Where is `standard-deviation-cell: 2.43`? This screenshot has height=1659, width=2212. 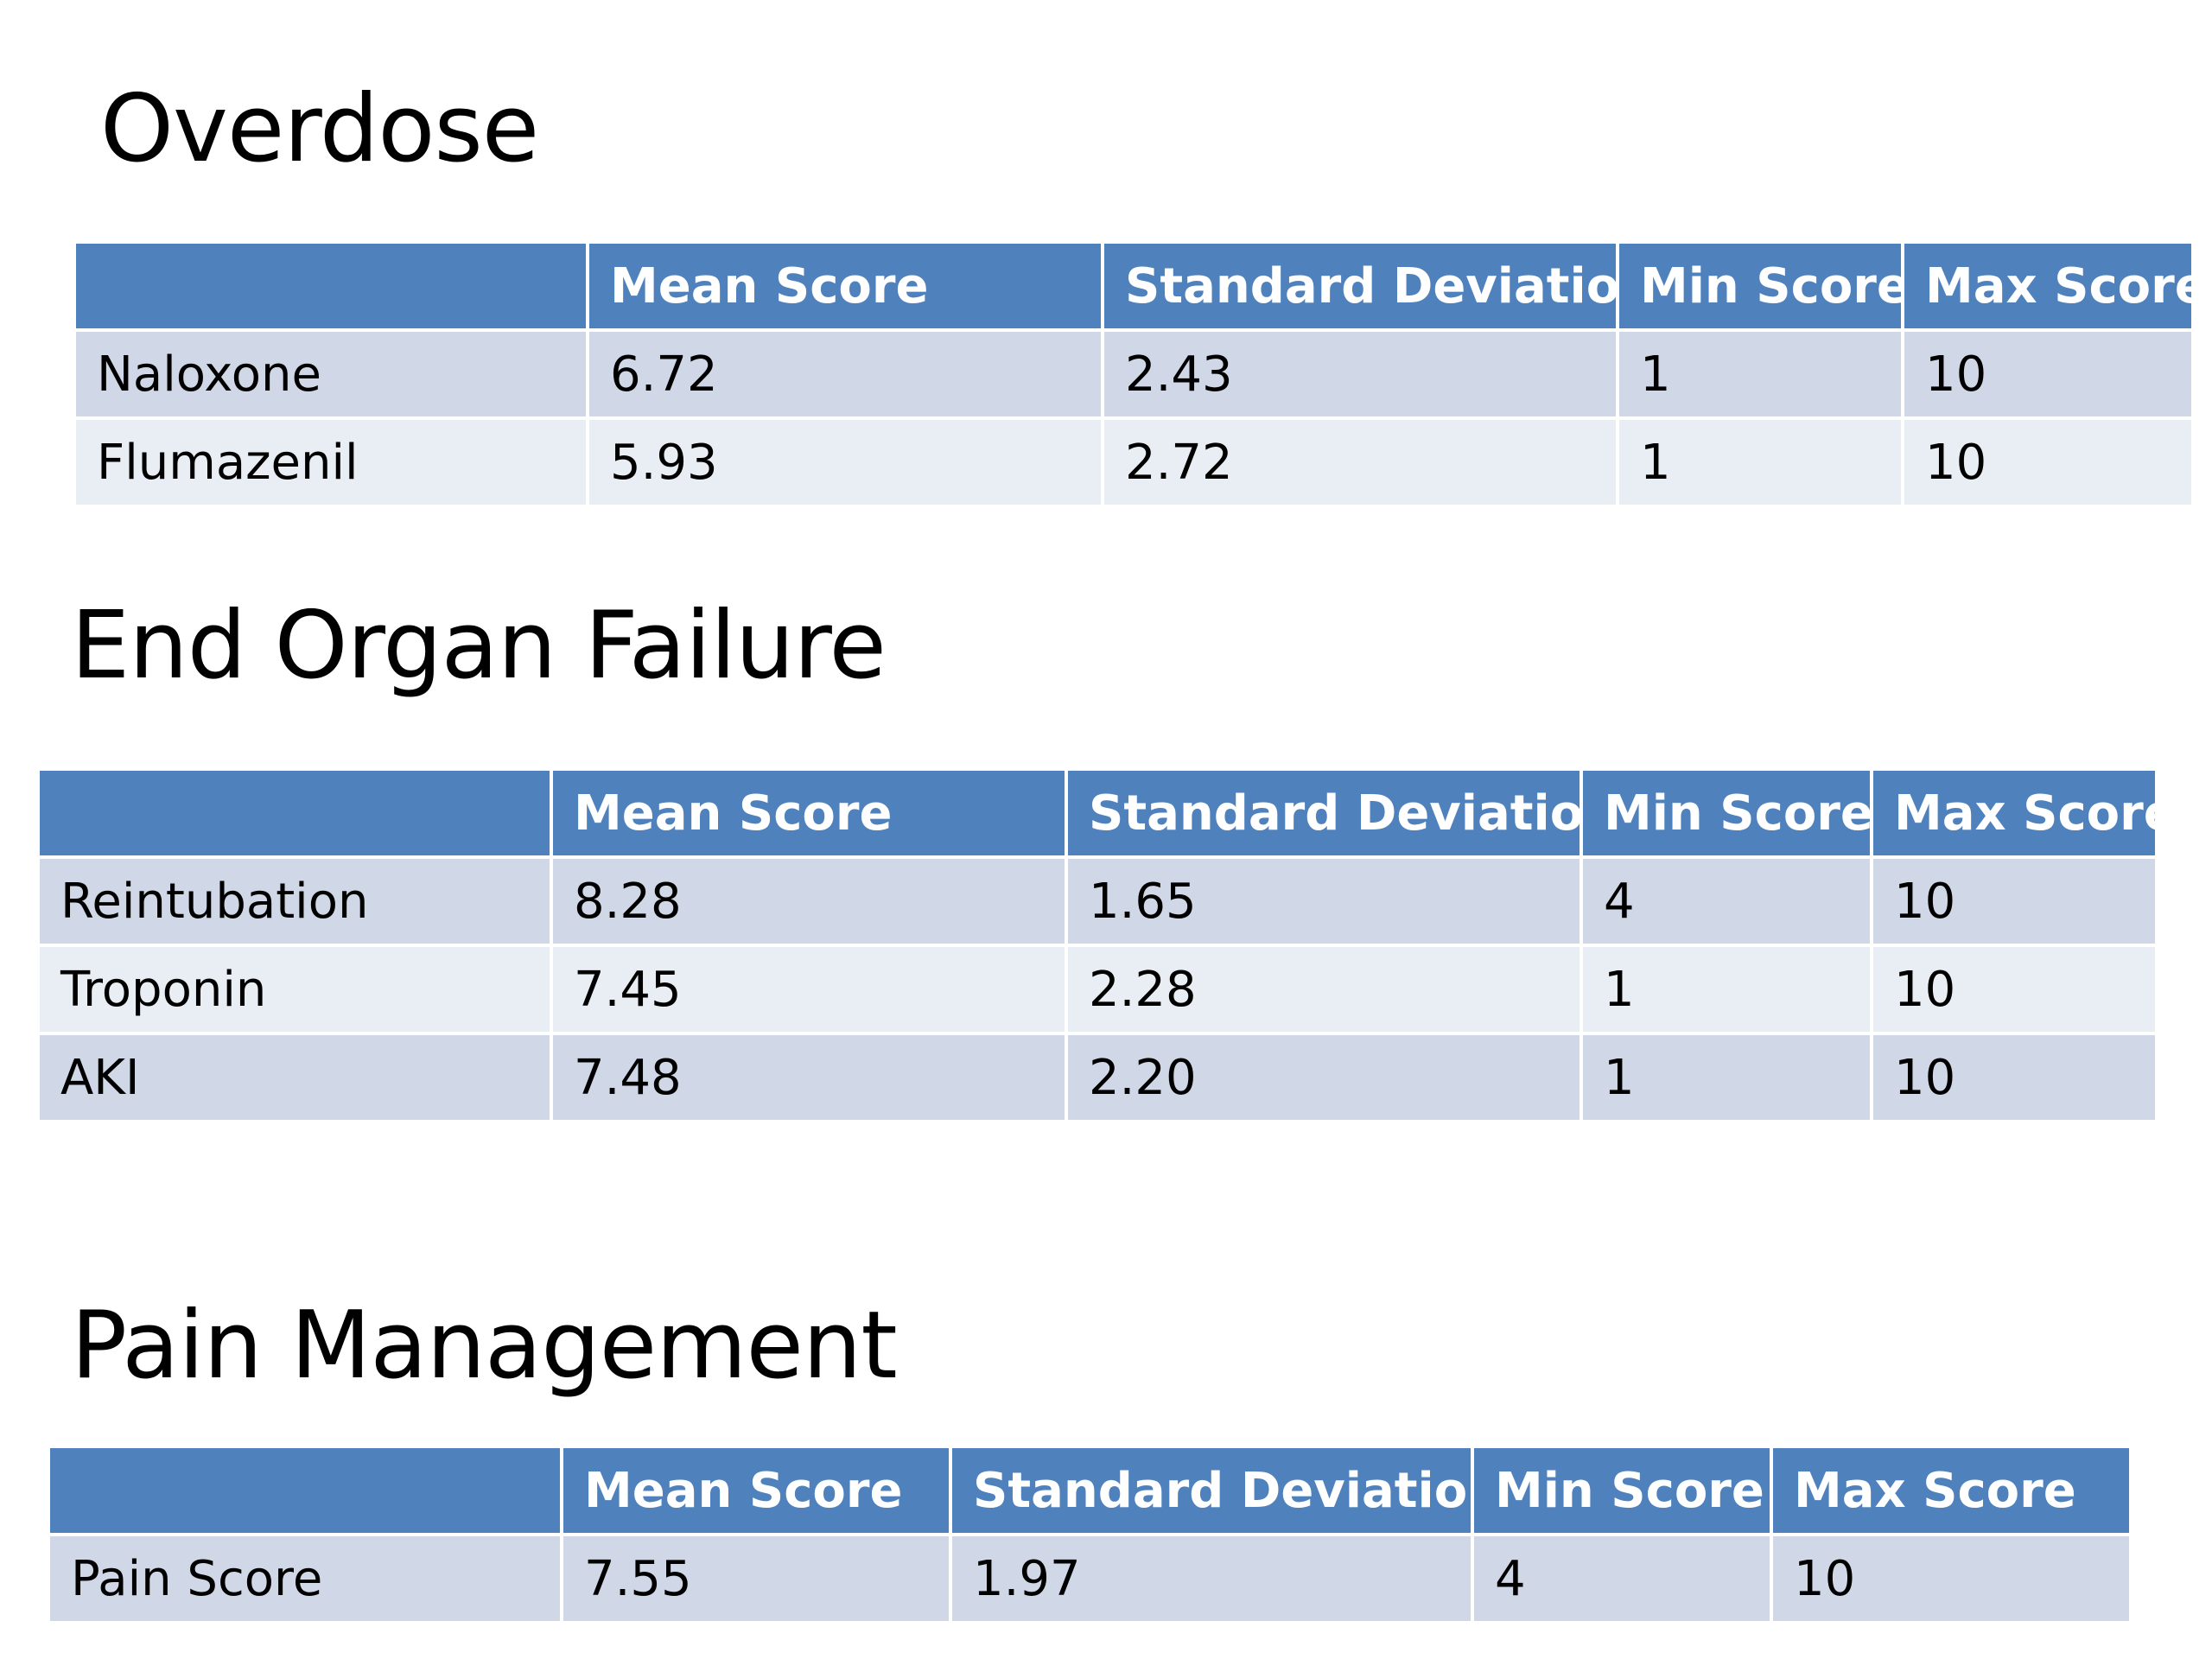 standard-deviation-cell: 2.43 is located at coordinates (1360, 374).